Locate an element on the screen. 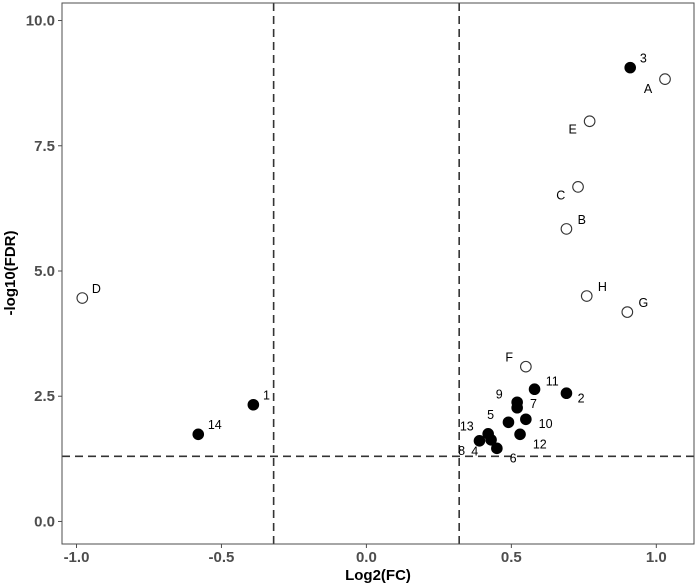 This screenshot has width=699, height=585. point-label-H: H is located at coordinates (602, 287).